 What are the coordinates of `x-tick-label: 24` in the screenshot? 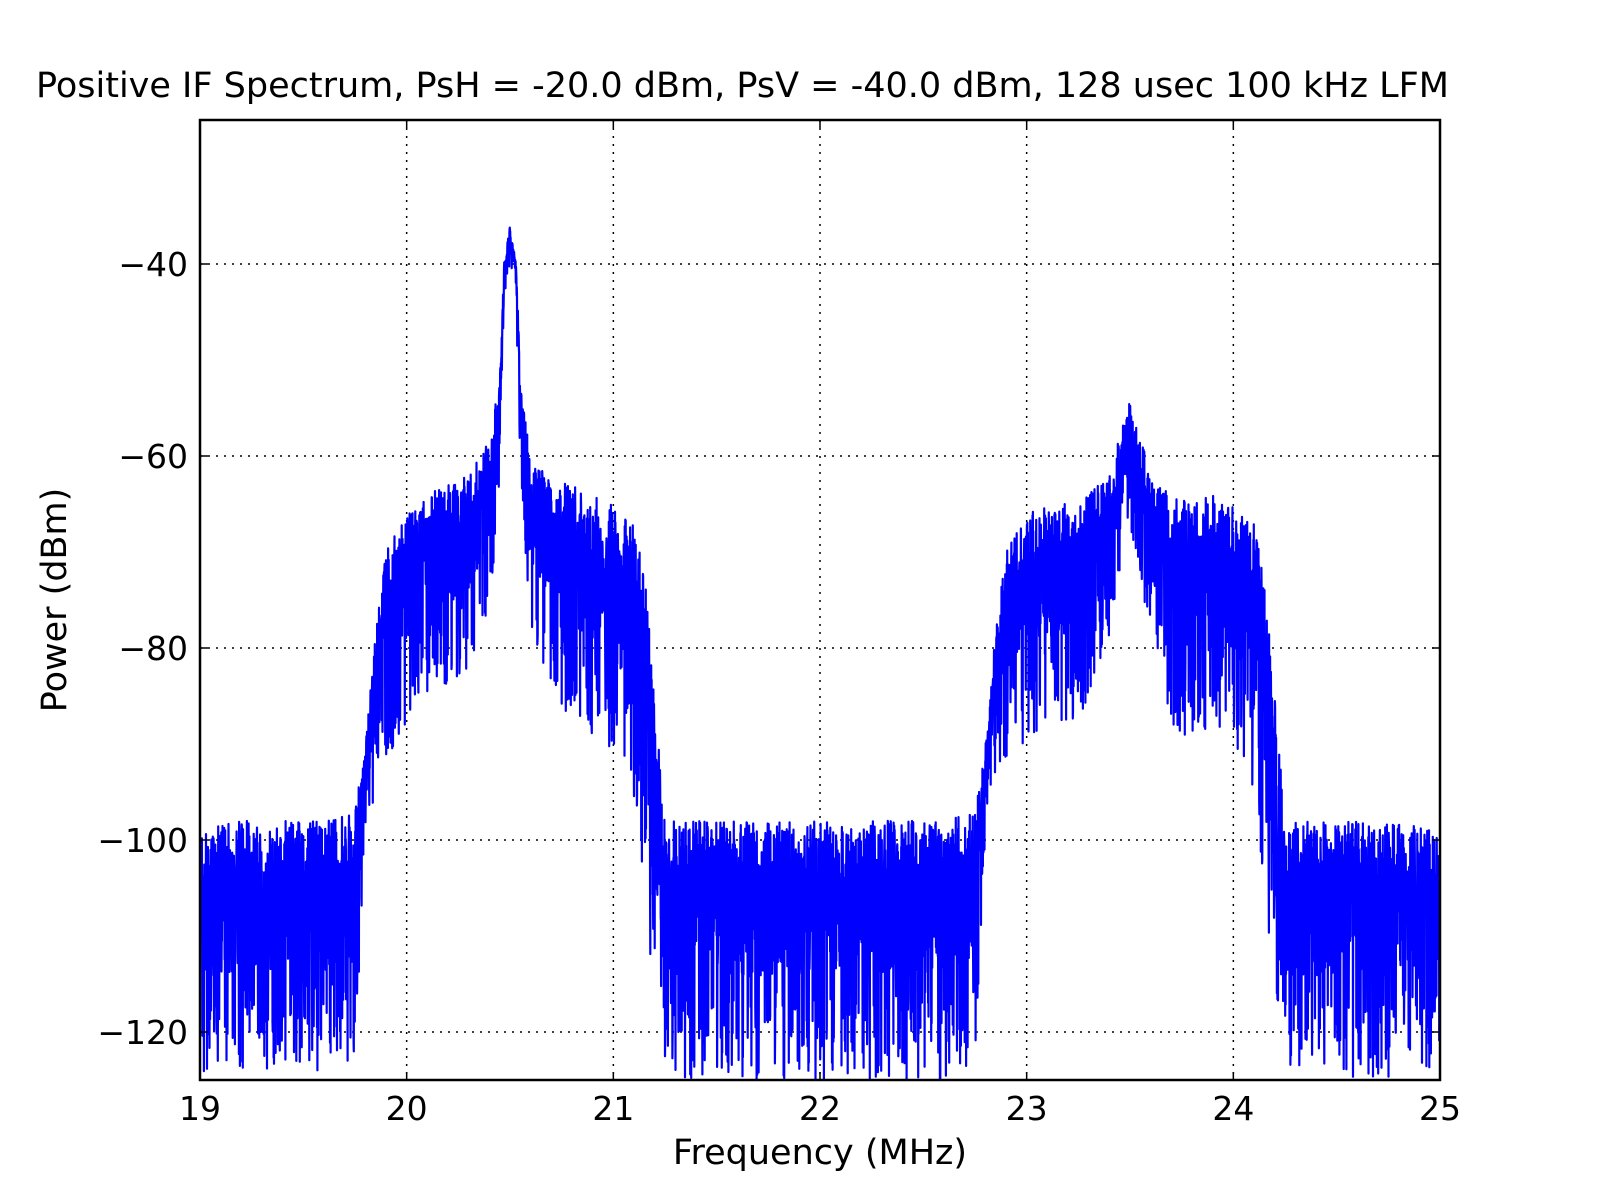 It's located at (1233, 1108).